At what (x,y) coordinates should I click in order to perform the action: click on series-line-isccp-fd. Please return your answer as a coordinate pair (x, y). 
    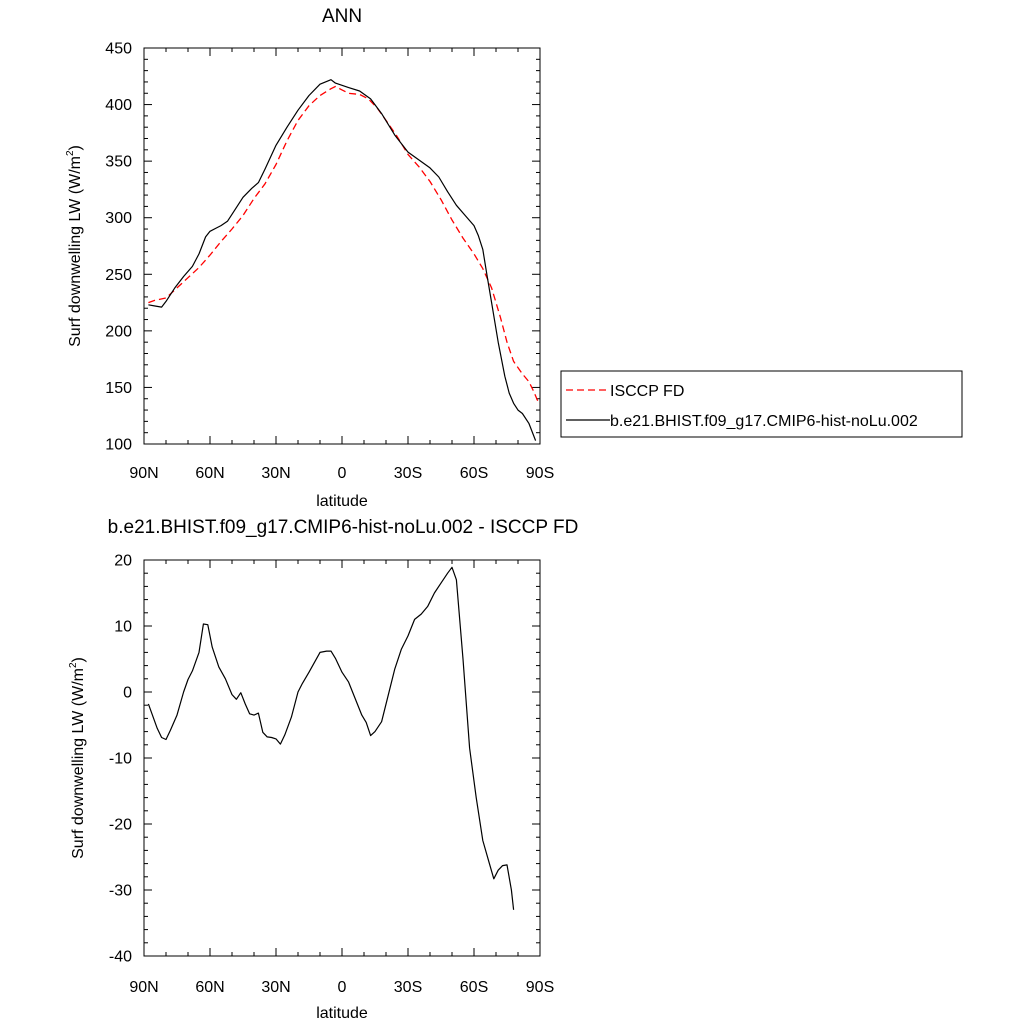
    Looking at the image, I should click on (343, 243).